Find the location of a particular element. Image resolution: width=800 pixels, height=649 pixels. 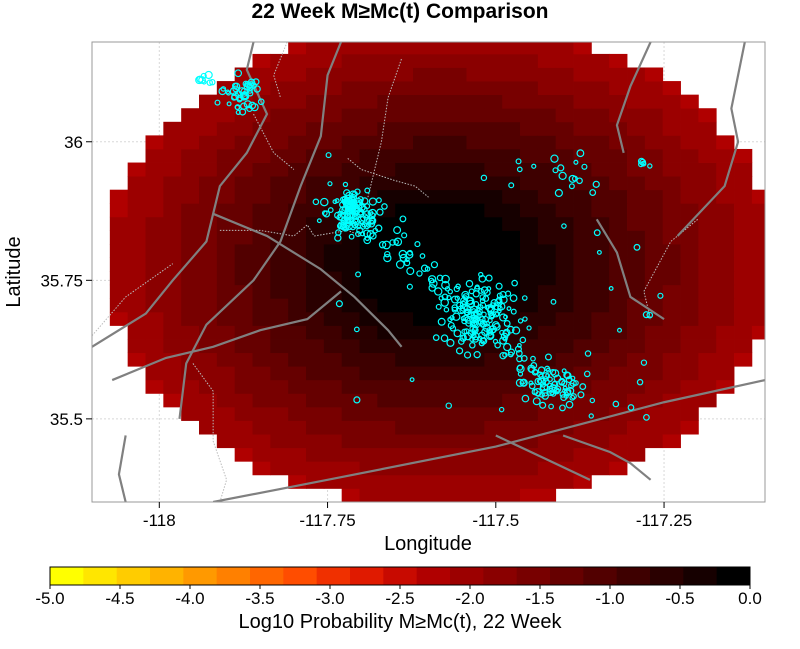

y-tick-label: 35.75 is located at coordinates (61, 280).